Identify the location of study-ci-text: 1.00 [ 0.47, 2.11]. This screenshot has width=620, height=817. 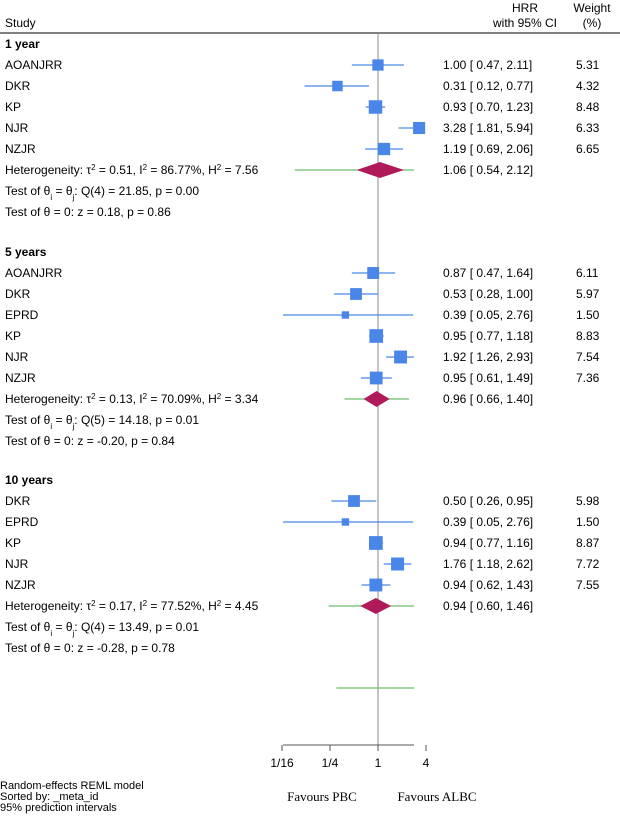
(487, 65).